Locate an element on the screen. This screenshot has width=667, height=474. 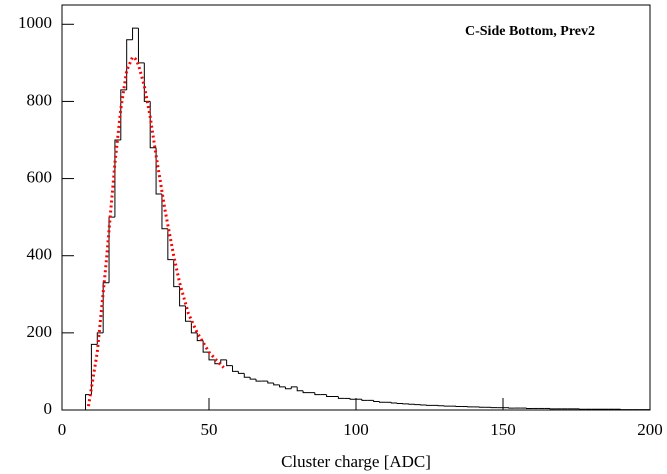
y-tick-label: 400 is located at coordinates (40, 254).